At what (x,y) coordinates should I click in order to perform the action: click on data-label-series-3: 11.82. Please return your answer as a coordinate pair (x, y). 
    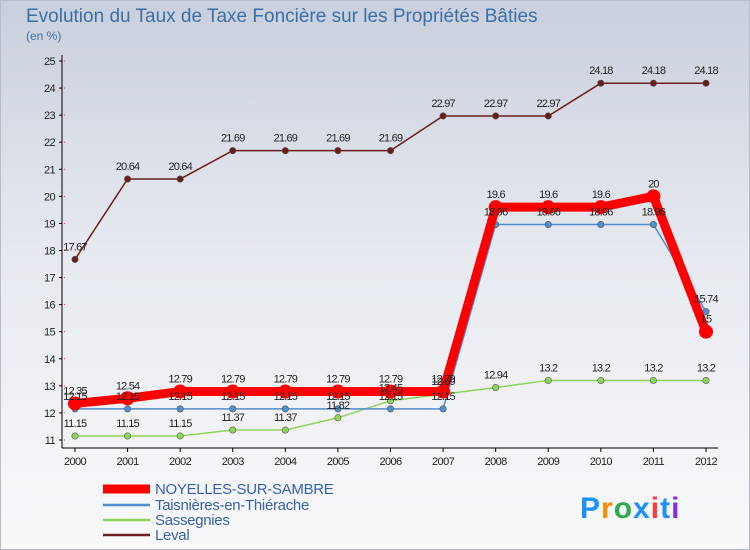
    Looking at the image, I should click on (338, 406).